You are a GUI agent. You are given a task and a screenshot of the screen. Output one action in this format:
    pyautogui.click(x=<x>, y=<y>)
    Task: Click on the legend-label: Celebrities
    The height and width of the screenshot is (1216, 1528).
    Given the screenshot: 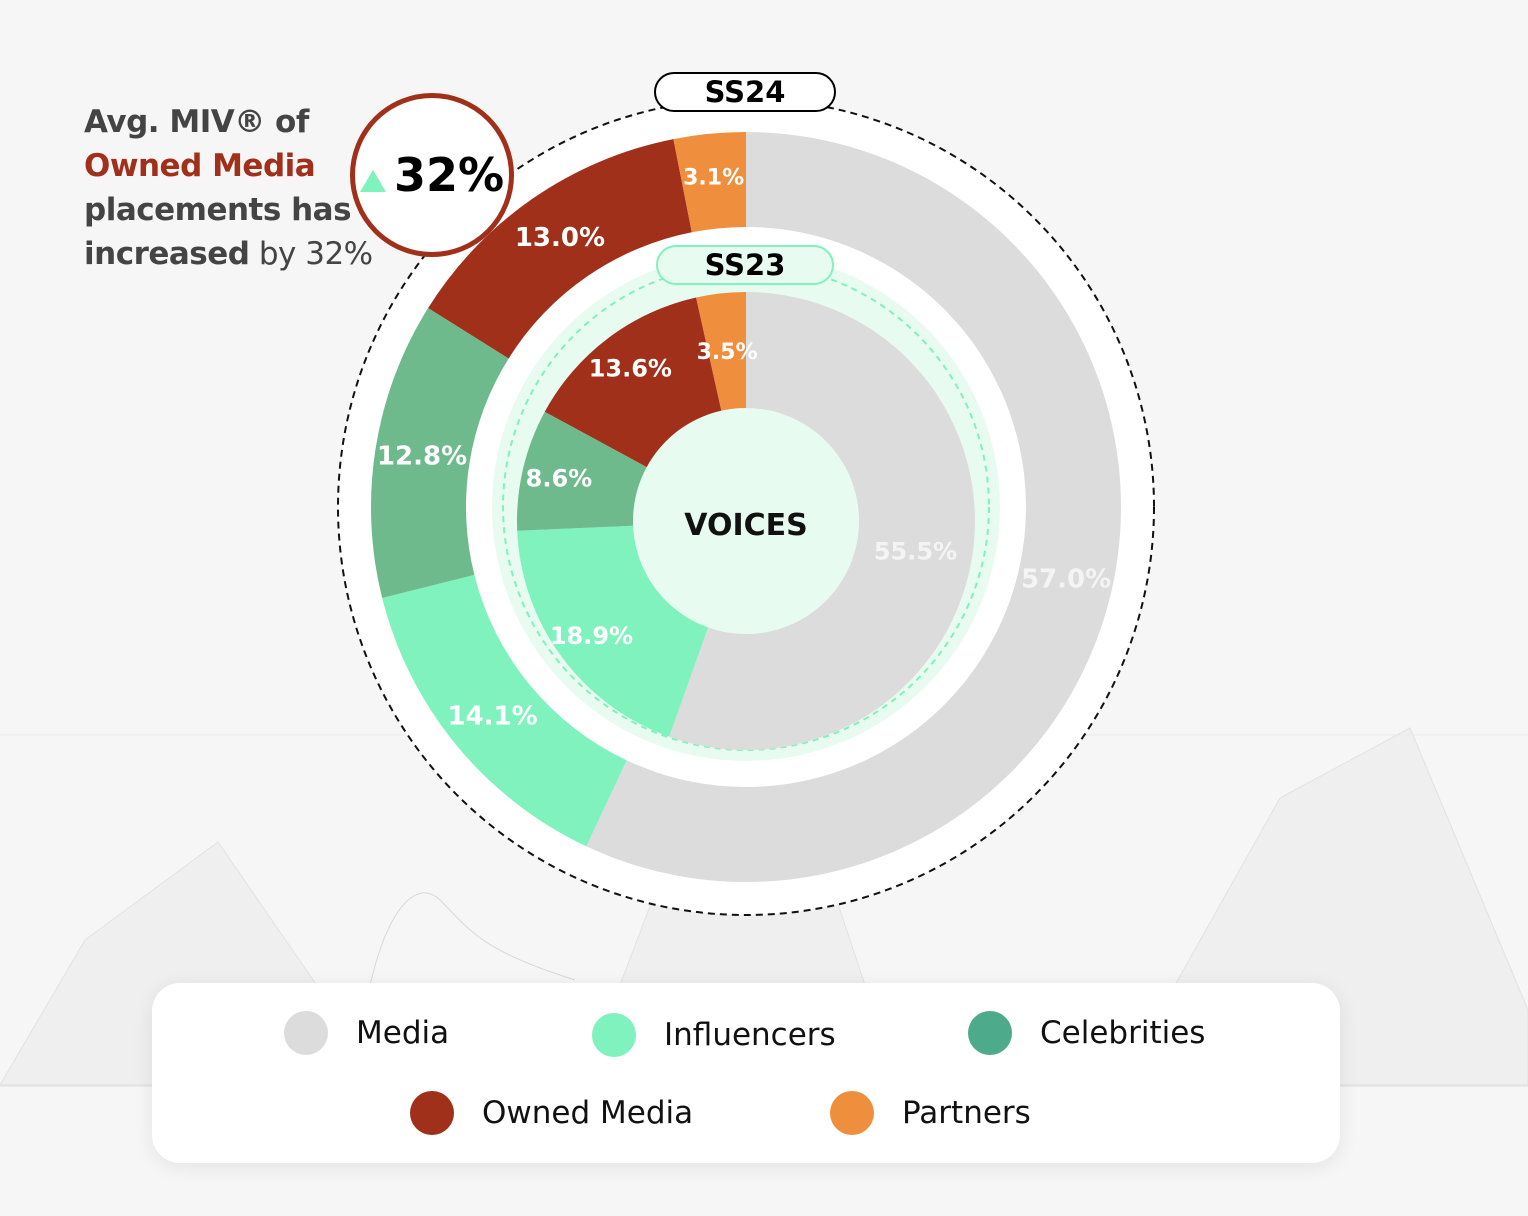 What is the action you would take?
    pyautogui.click(x=1123, y=1033)
    